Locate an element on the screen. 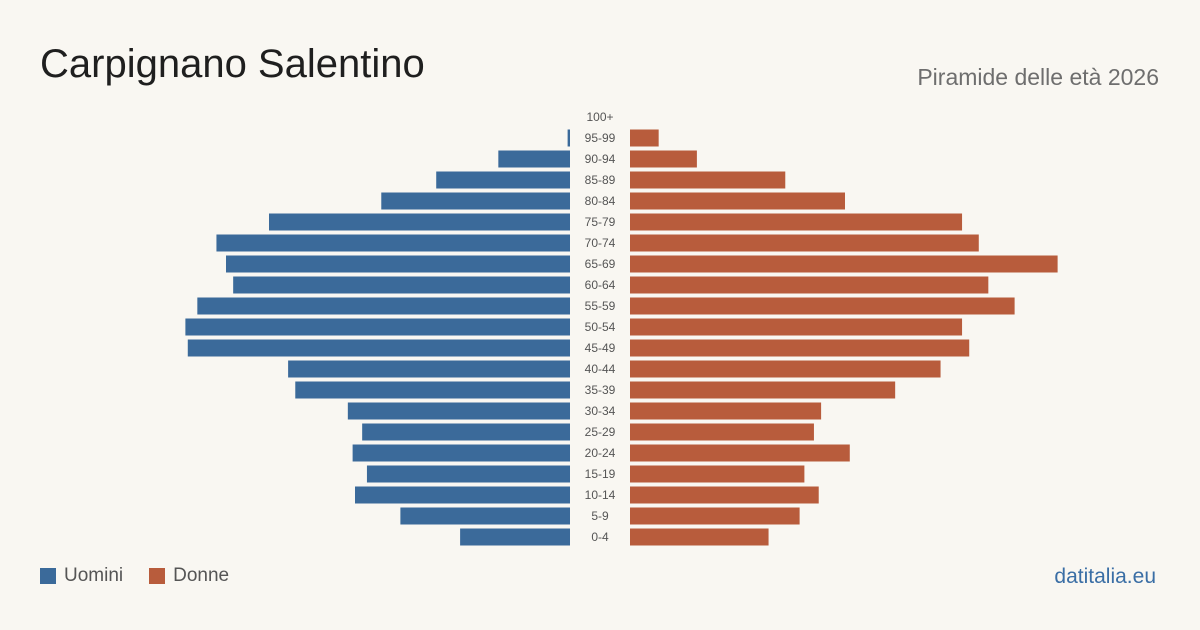 This screenshot has width=1200, height=630. age-label: 55-59 is located at coordinates (600, 306).